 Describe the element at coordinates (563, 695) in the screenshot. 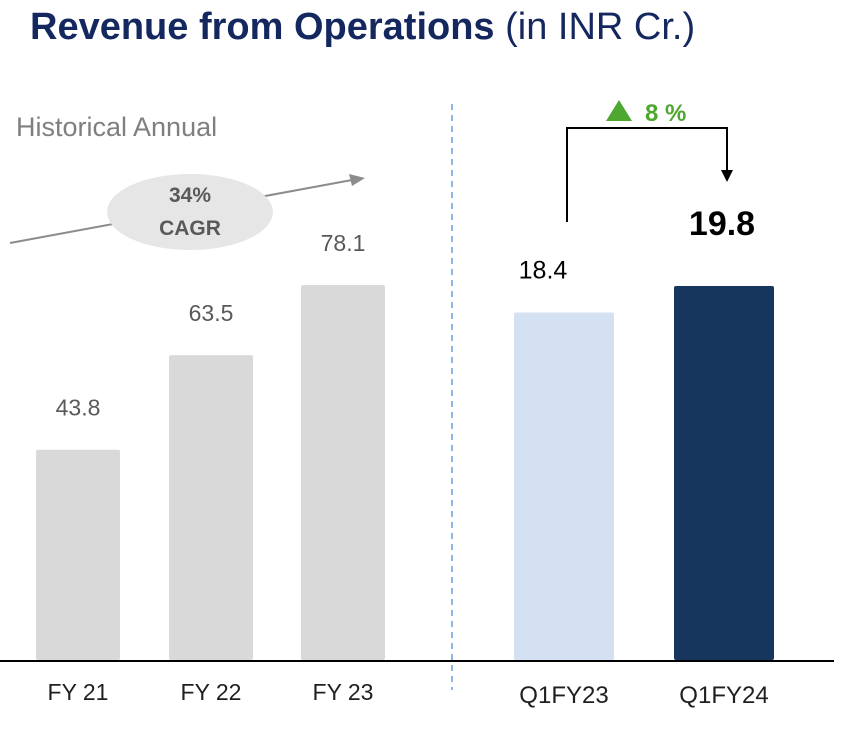

I see `tick-label-q1fy23: Q1FY23` at that location.